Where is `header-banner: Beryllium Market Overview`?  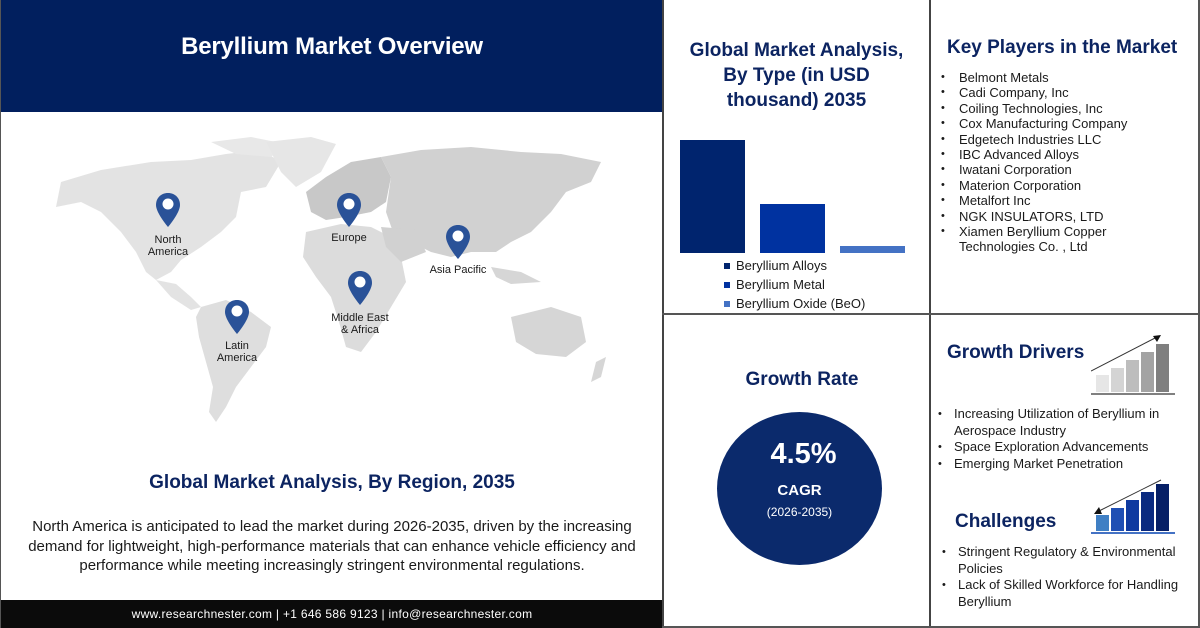
header-banner: Beryllium Market Overview is located at coordinates (332, 56).